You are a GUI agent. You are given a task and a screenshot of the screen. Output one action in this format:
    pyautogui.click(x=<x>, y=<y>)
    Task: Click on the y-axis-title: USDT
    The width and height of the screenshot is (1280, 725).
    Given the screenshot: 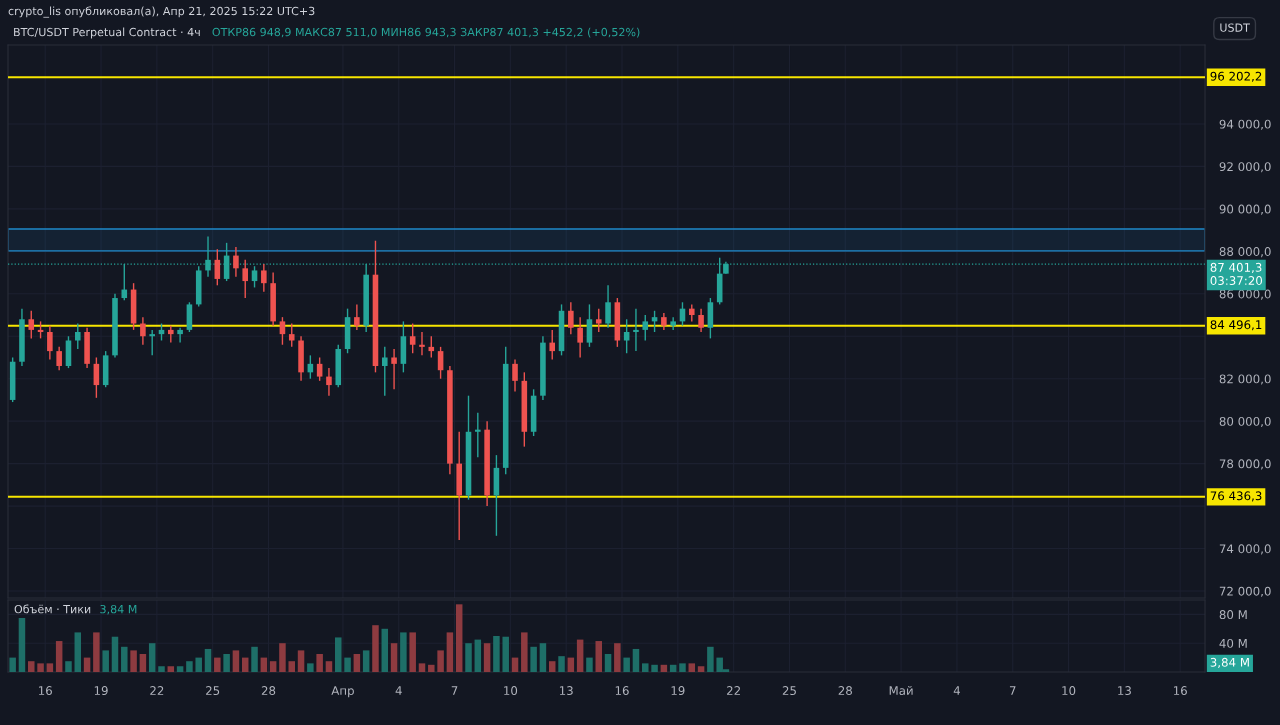 What is the action you would take?
    pyautogui.click(x=1235, y=27)
    